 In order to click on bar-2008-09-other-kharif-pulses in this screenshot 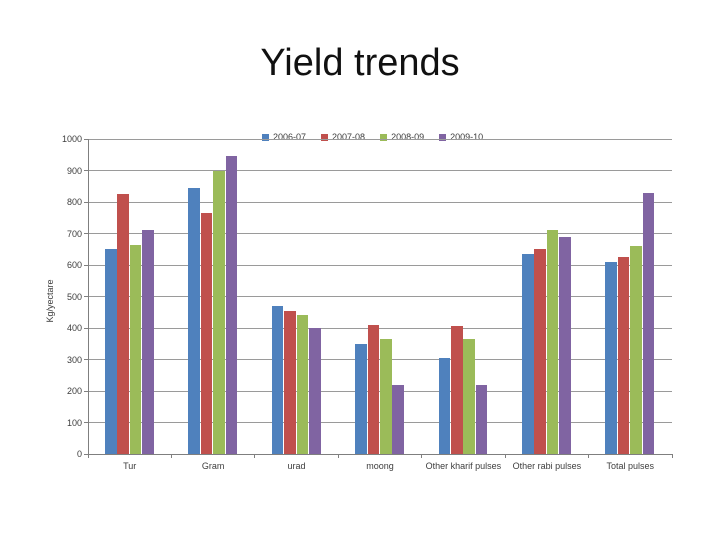, I will do `click(469, 396)`.